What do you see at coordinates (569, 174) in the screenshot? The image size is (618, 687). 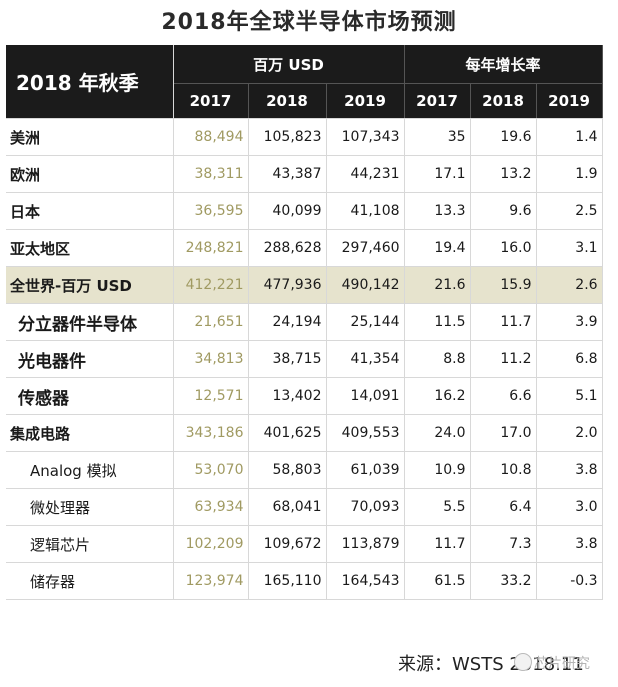 I see `growth-2019: 1.9` at bounding box center [569, 174].